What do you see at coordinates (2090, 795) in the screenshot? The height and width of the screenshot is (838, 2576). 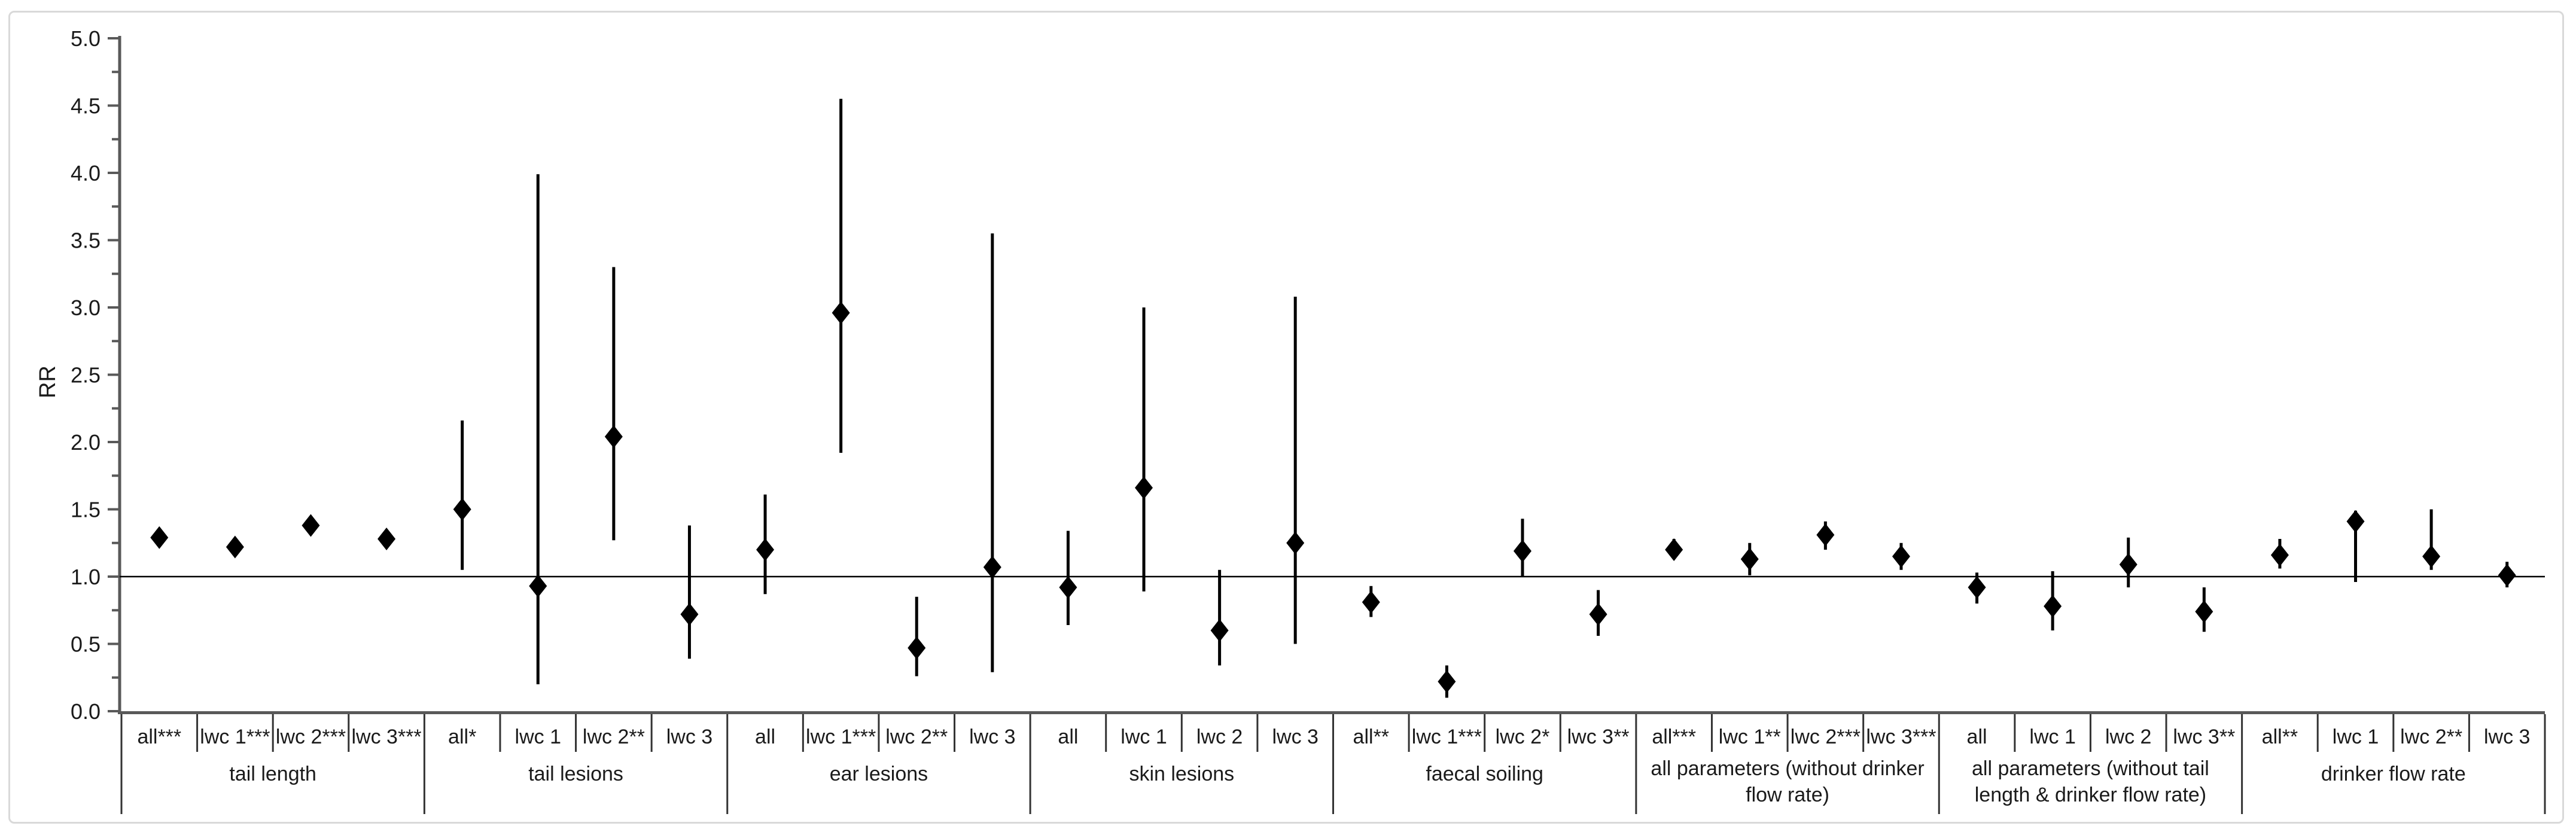 I see `group-label: length & drinker flow rate)` at bounding box center [2090, 795].